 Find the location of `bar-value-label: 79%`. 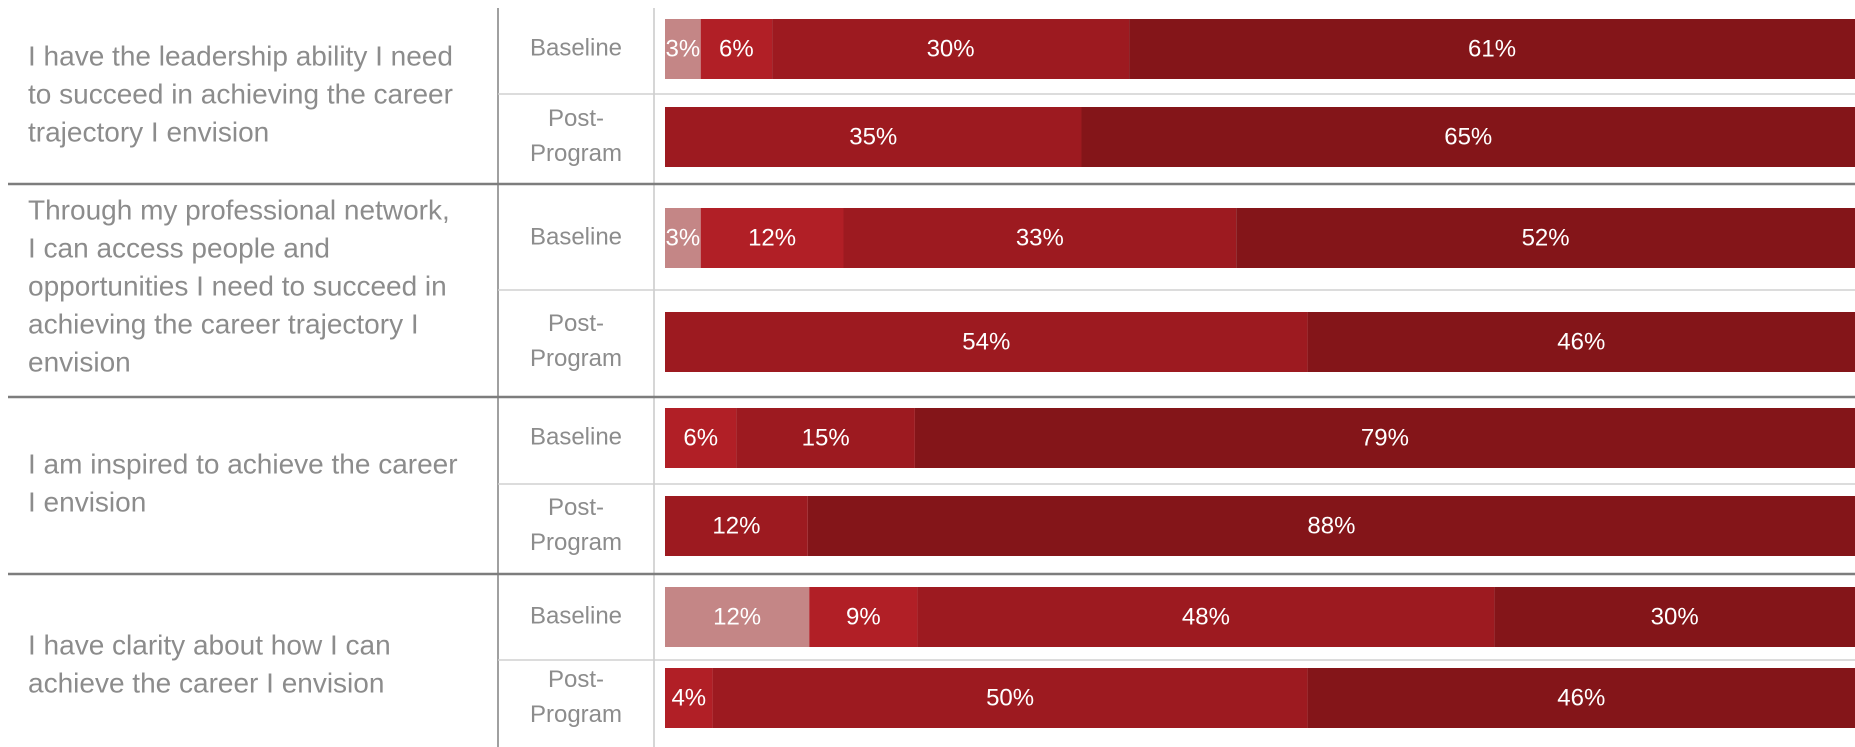

bar-value-label: 79% is located at coordinates (1385, 437).